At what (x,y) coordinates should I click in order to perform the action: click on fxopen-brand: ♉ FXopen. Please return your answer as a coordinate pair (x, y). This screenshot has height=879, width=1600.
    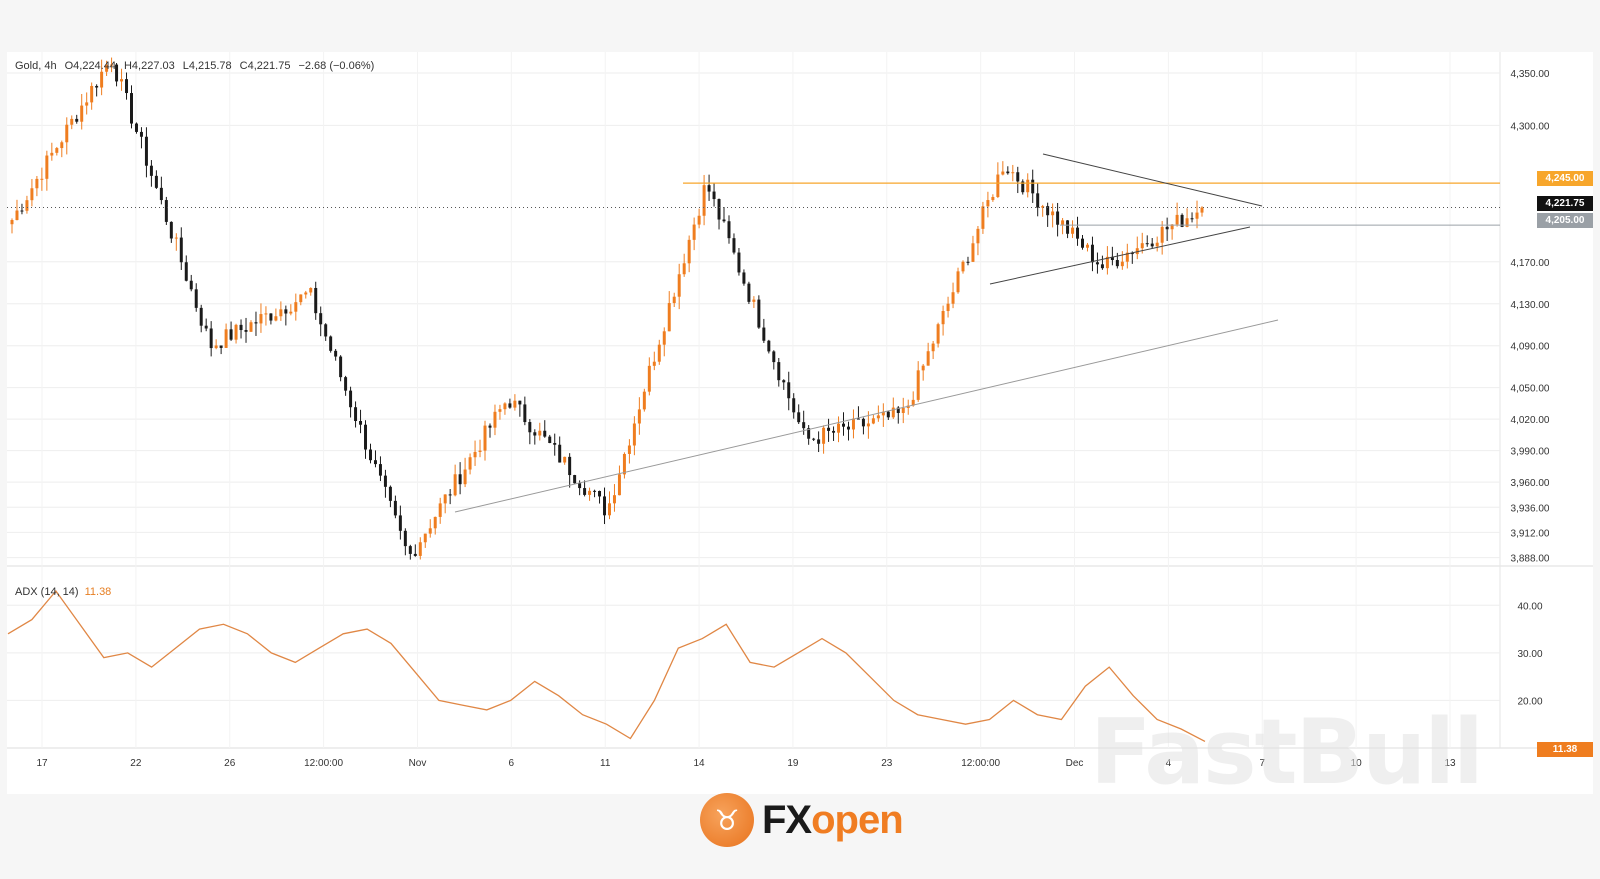
    Looking at the image, I should click on (802, 820).